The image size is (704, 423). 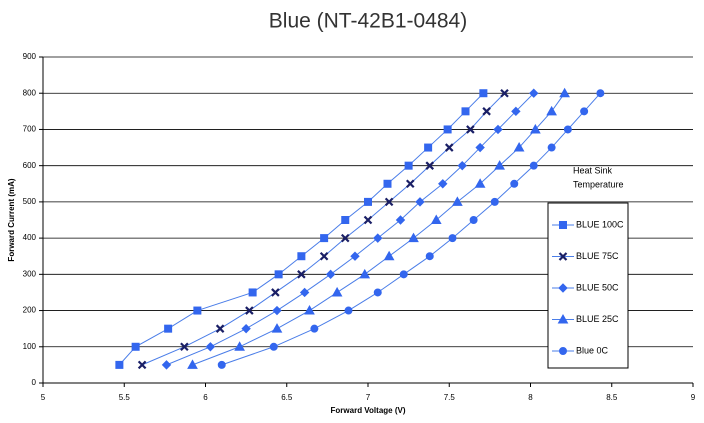 What do you see at coordinates (30, 273) in the screenshot?
I see `y-tick-label: 300` at bounding box center [30, 273].